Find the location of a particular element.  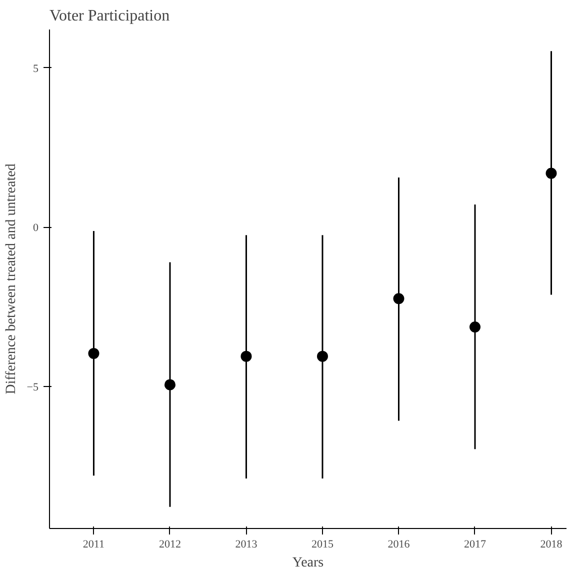

y-tick-label: 5 is located at coordinates (36, 68).